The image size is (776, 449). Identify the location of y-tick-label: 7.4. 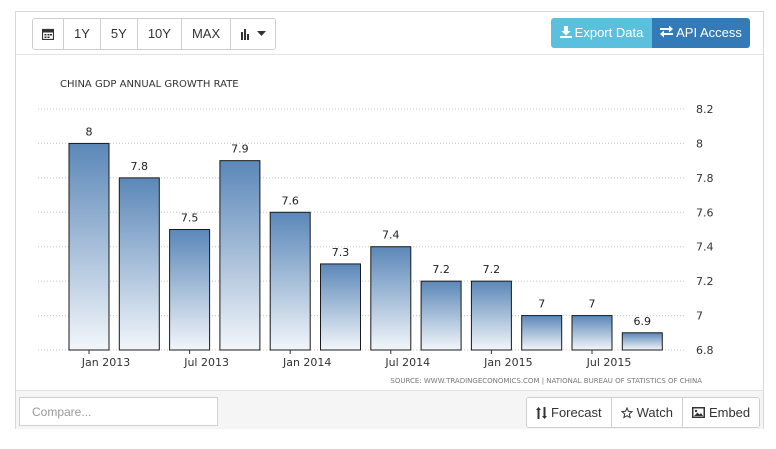
(705, 247).